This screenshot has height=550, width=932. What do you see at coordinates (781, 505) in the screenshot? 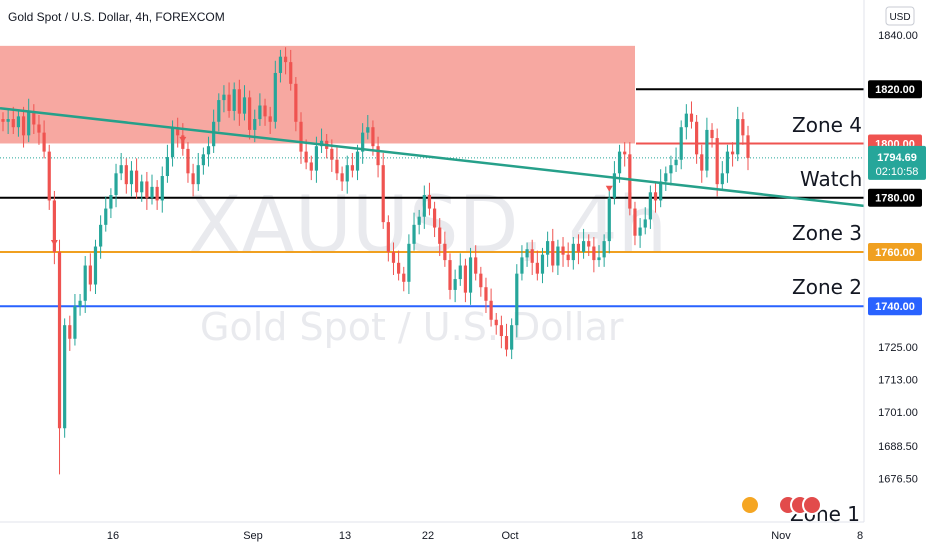
I see `economic-events` at bounding box center [781, 505].